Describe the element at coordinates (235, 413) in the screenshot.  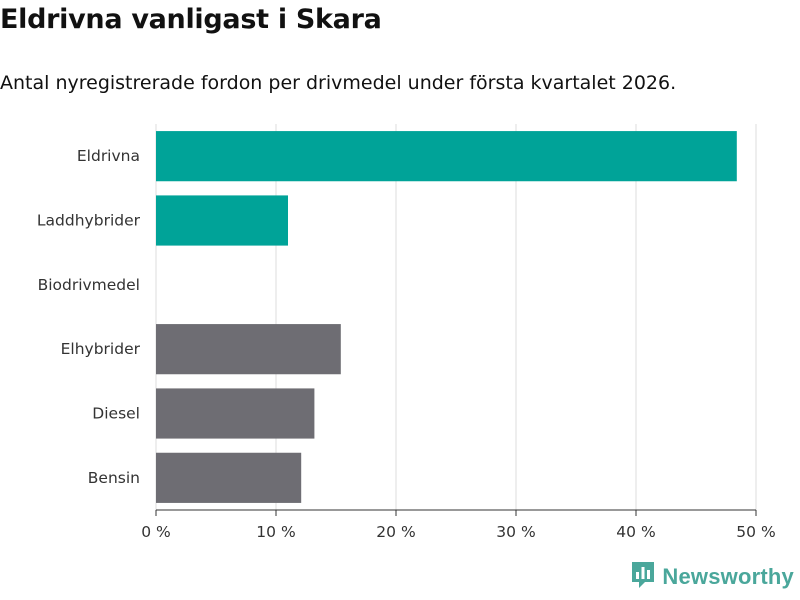
I see `bar-diesel` at that location.